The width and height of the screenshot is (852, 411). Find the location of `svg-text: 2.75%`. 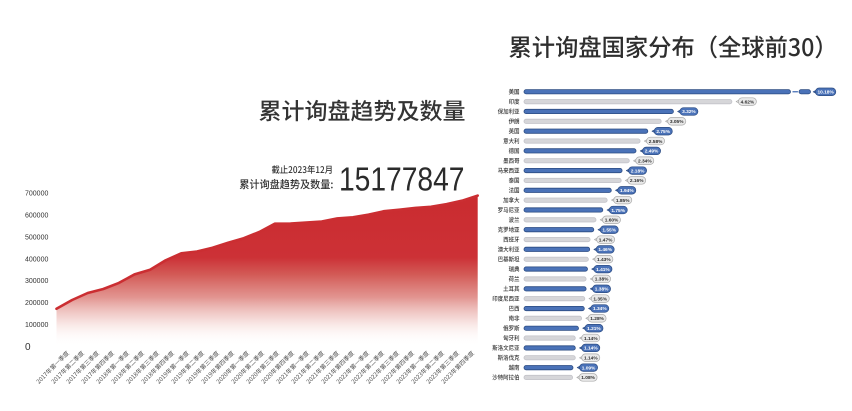

svg-text: 2.75% is located at coordinates (663, 132).